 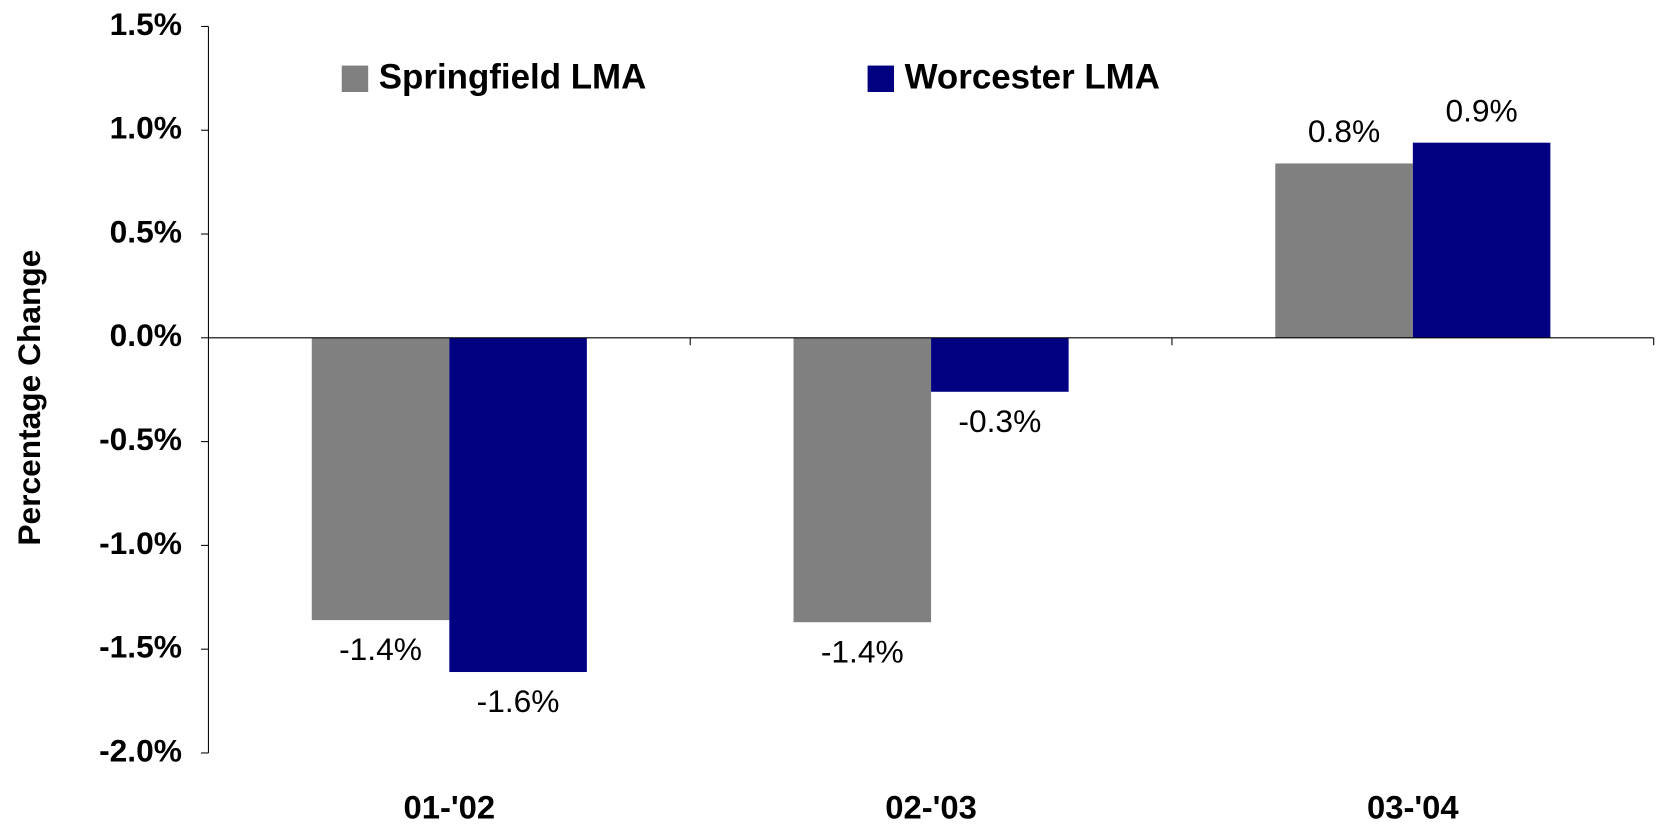 I want to click on legend-label: Springfield LMA, so click(x=513, y=77).